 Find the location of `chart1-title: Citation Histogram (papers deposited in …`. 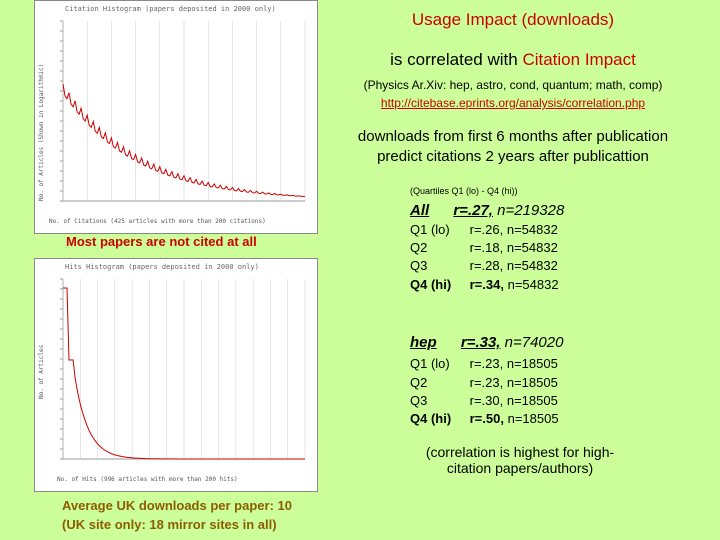

chart1-title: Citation Histogram (papers deposited in … is located at coordinates (170, 9).